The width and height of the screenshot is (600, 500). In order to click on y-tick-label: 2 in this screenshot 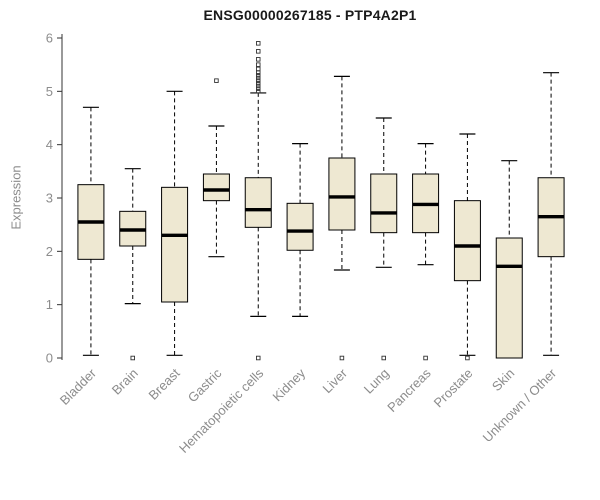, I will do `click(49, 251)`.